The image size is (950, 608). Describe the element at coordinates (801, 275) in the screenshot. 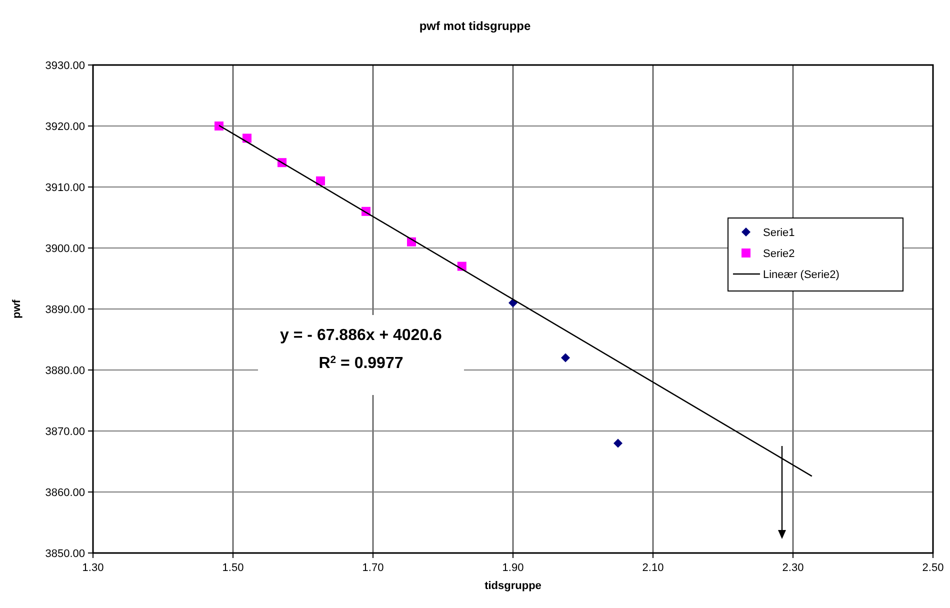

I see `legend-label: Lineær (Serie2)` at that location.